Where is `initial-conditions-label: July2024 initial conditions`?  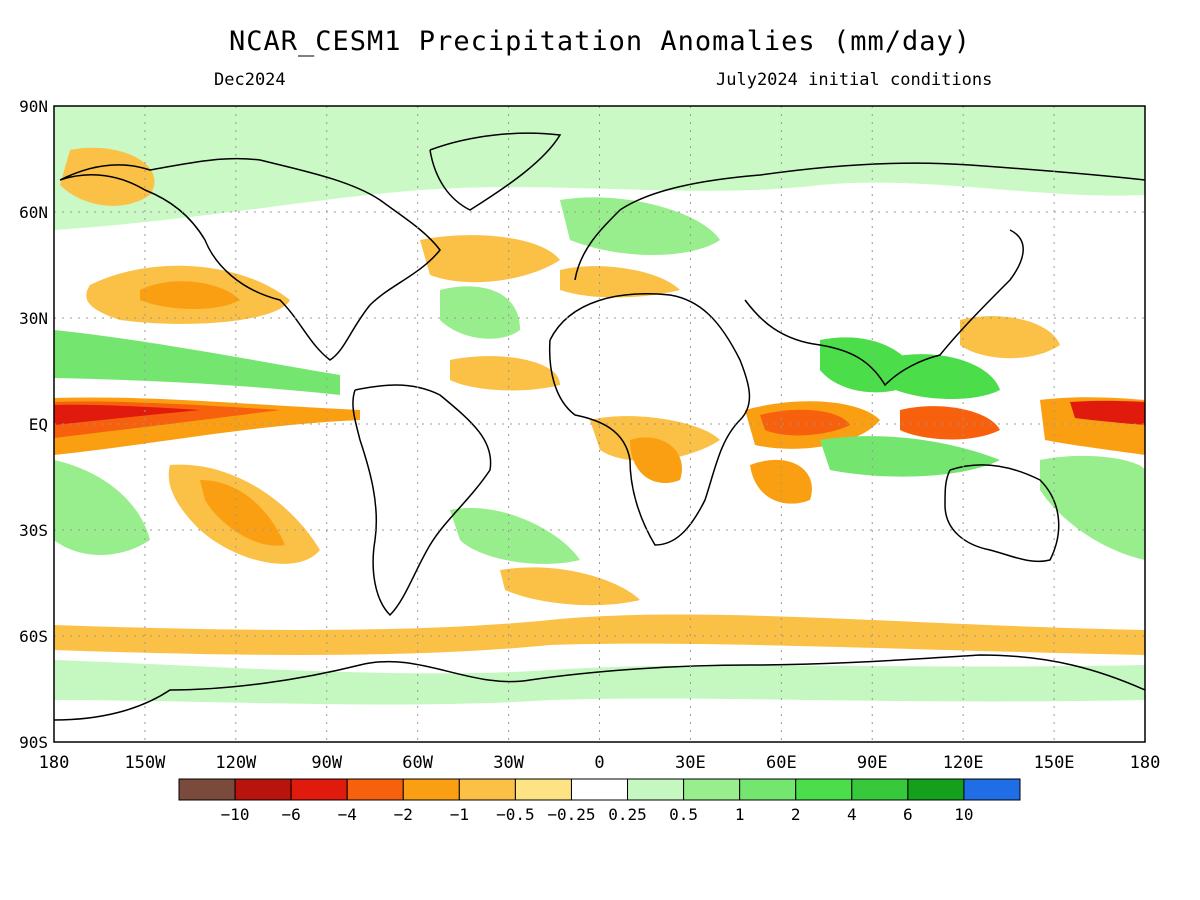 initial-conditions-label: July2024 initial conditions is located at coordinates (854, 80).